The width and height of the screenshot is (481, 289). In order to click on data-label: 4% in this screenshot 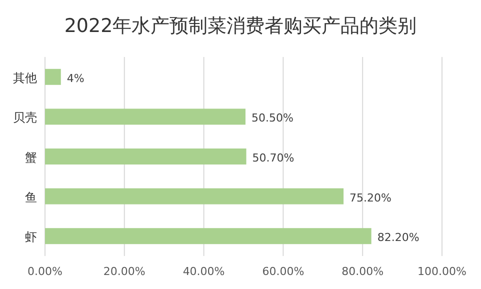, I will do `click(75, 78)`.